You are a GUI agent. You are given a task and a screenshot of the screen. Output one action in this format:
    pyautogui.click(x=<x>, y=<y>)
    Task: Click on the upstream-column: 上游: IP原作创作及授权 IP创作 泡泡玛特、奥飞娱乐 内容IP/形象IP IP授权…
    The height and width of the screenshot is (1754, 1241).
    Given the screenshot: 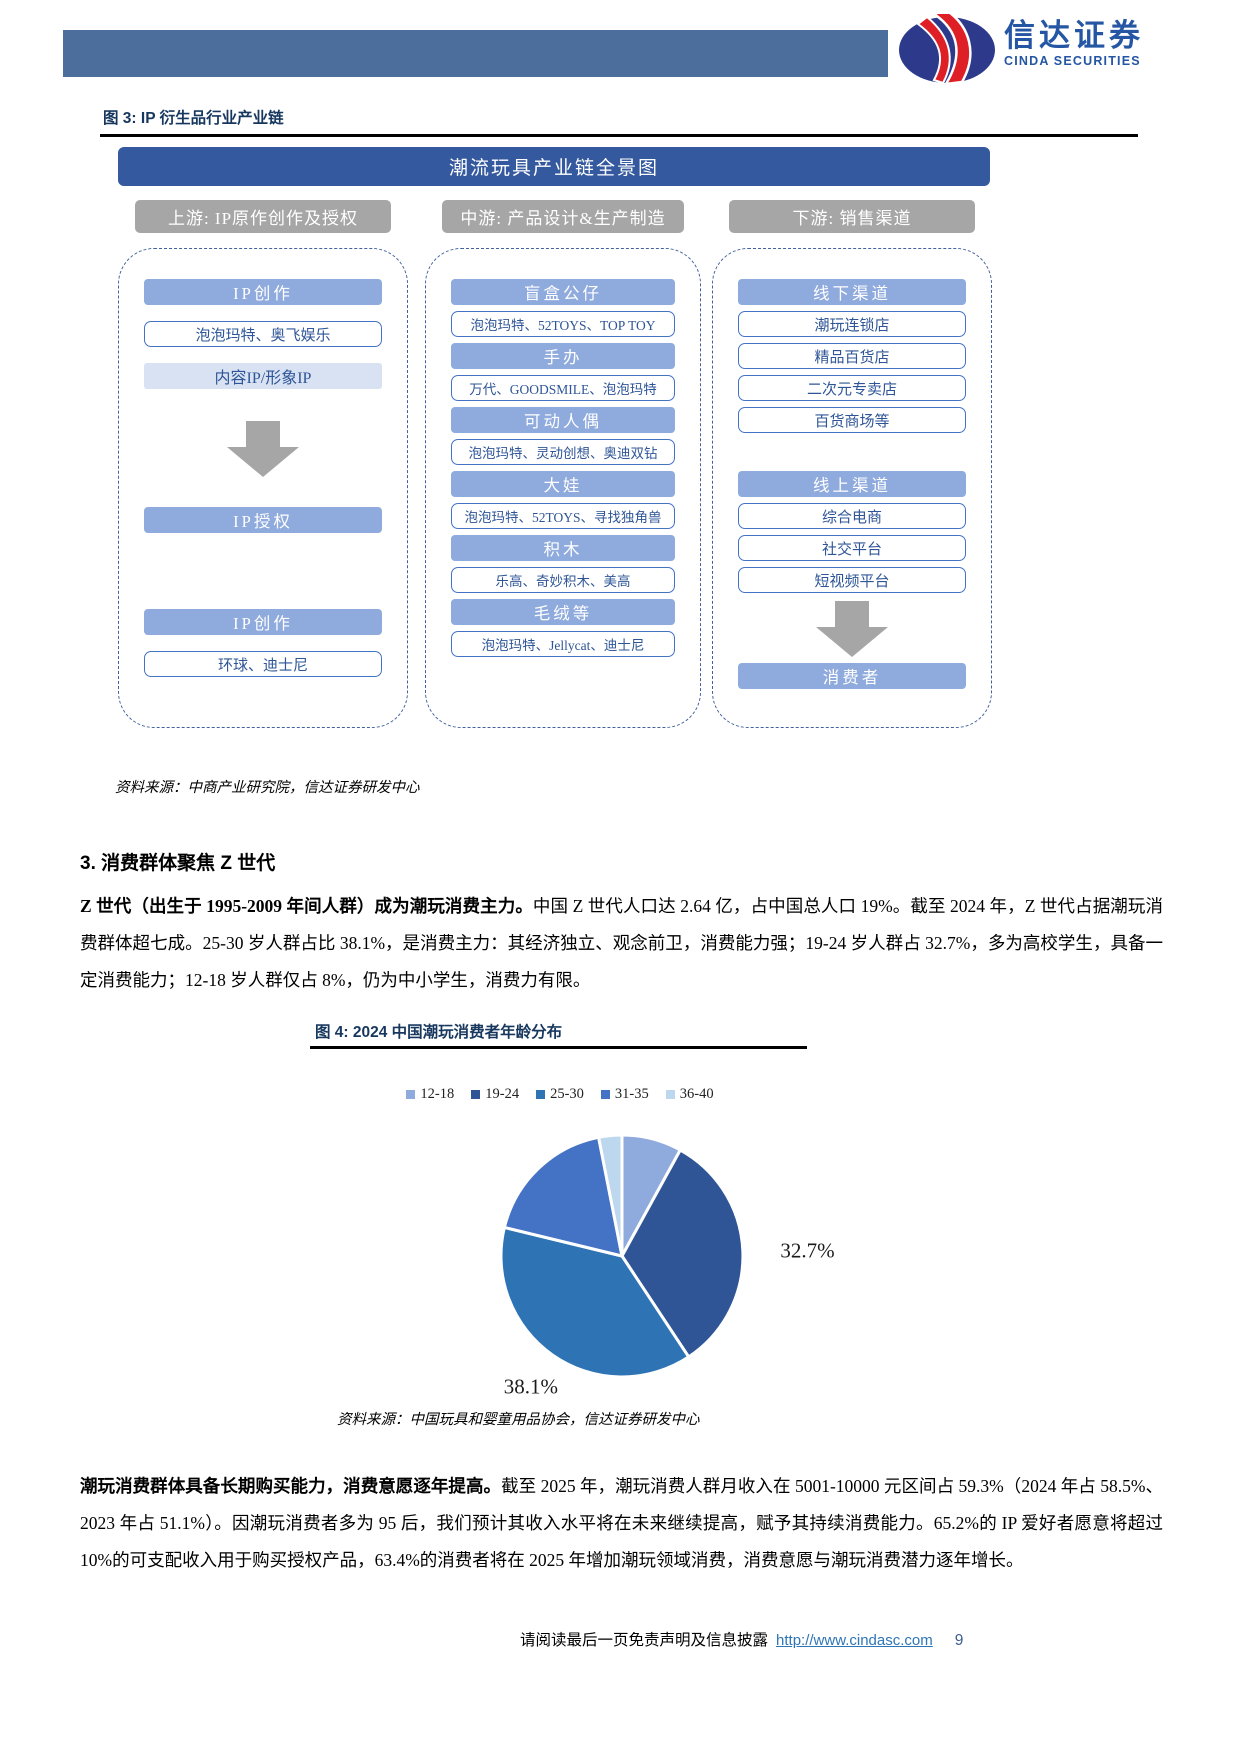 What is the action you would take?
    pyautogui.click(x=263, y=464)
    